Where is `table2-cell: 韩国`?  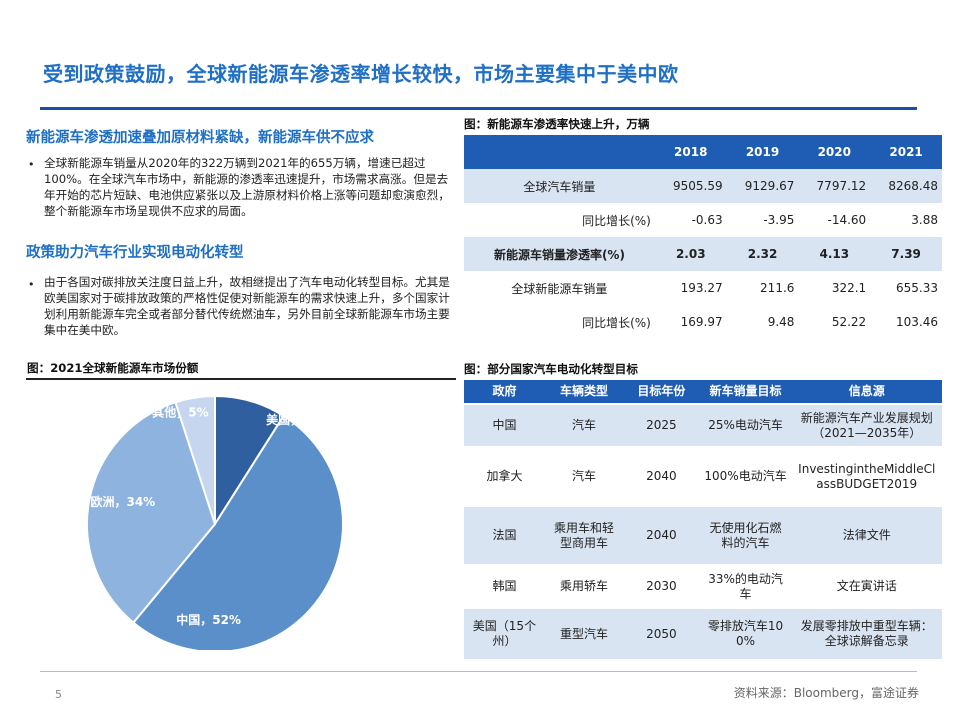
table2-cell: 韩国 is located at coordinates (504, 587).